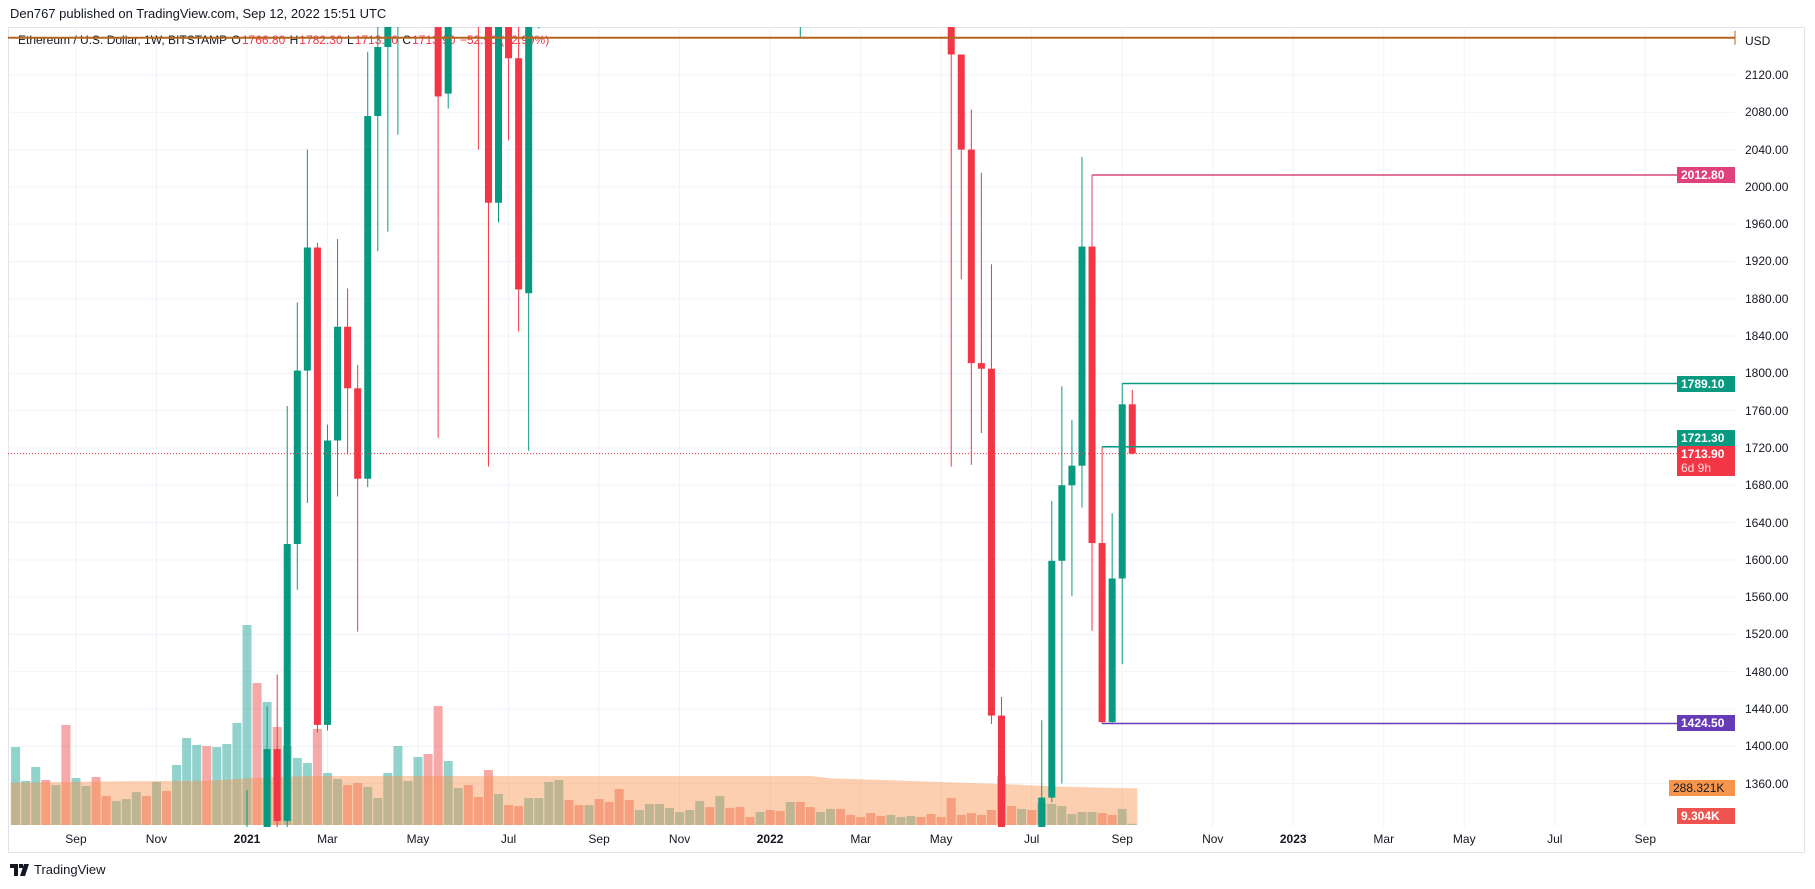 This screenshot has height=889, width=1815. What do you see at coordinates (1703, 174) in the screenshot?
I see `price-label-value: 2012.80` at bounding box center [1703, 174].